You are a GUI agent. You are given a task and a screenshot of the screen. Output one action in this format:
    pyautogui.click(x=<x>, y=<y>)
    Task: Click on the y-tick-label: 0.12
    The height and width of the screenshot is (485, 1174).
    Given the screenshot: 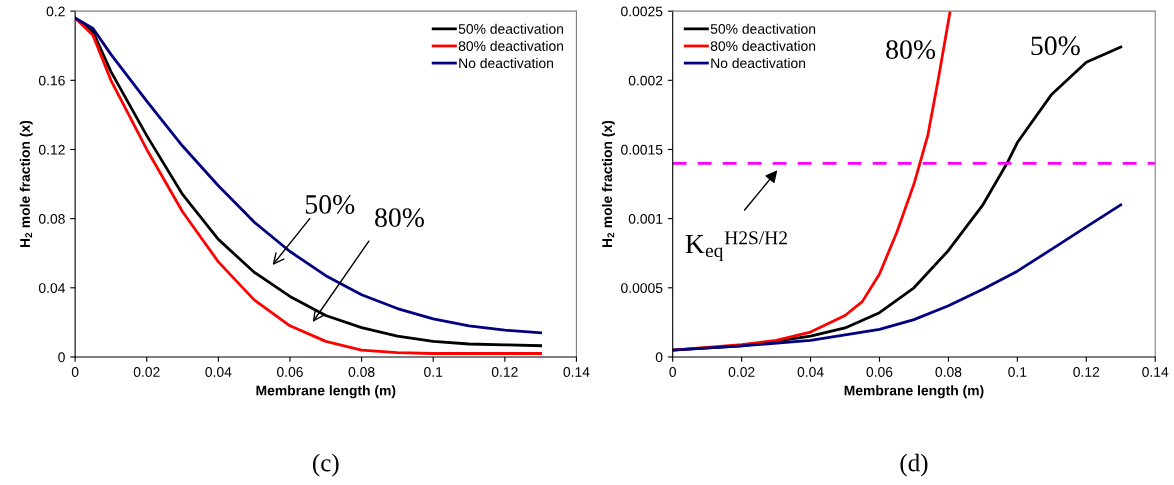 What is the action you would take?
    pyautogui.click(x=51, y=149)
    